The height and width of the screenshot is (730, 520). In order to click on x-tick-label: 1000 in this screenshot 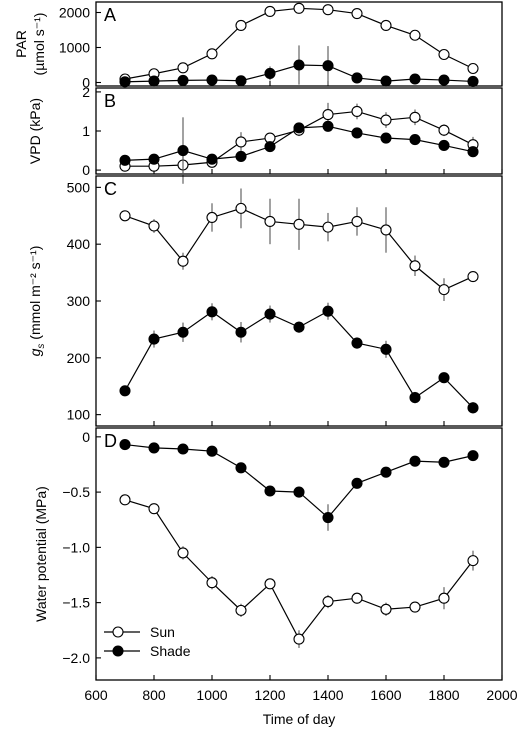, I will do `click(211, 695)`.